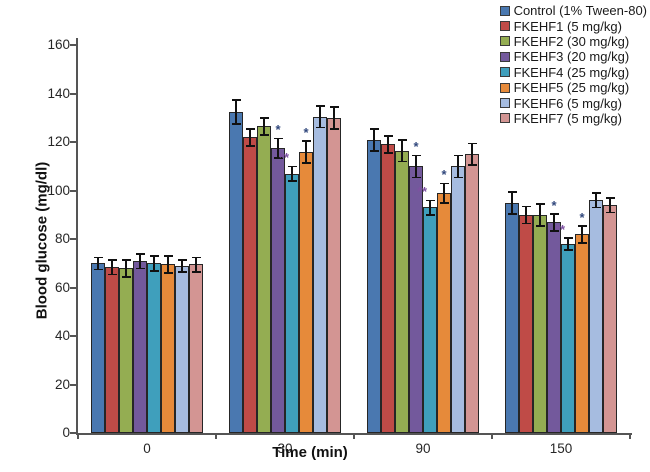 This screenshot has height=472, width=650. Describe the element at coordinates (567, 118) in the screenshot. I see `legend-label: FKEHF7 (5 mg/kg)` at that location.